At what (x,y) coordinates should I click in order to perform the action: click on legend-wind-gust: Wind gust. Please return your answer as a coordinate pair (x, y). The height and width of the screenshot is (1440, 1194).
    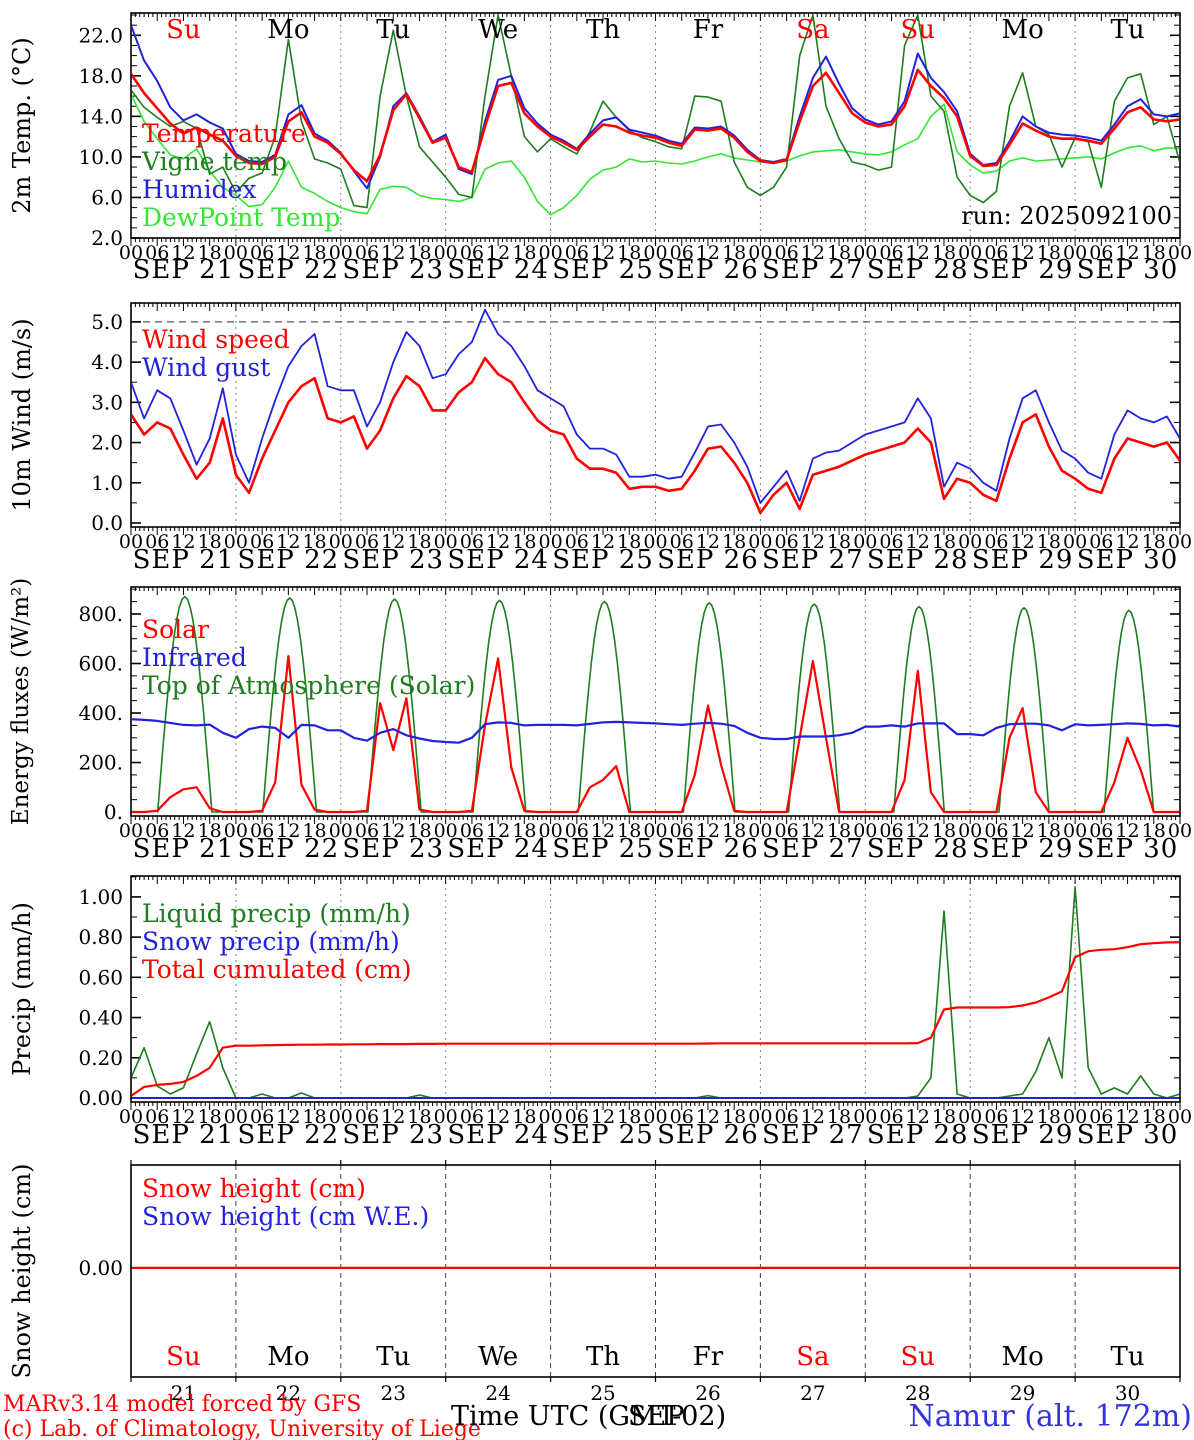
    Looking at the image, I should click on (206, 367).